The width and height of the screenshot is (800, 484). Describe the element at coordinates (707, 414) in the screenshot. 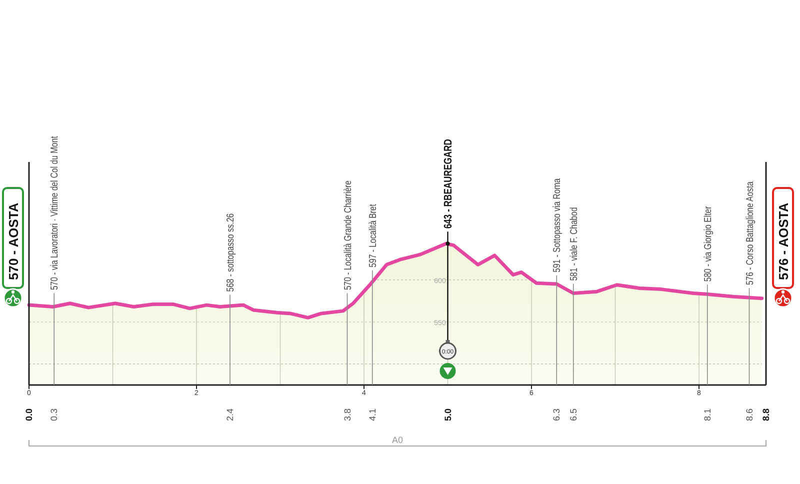

I see `x2-tick-label: 8.1` at that location.